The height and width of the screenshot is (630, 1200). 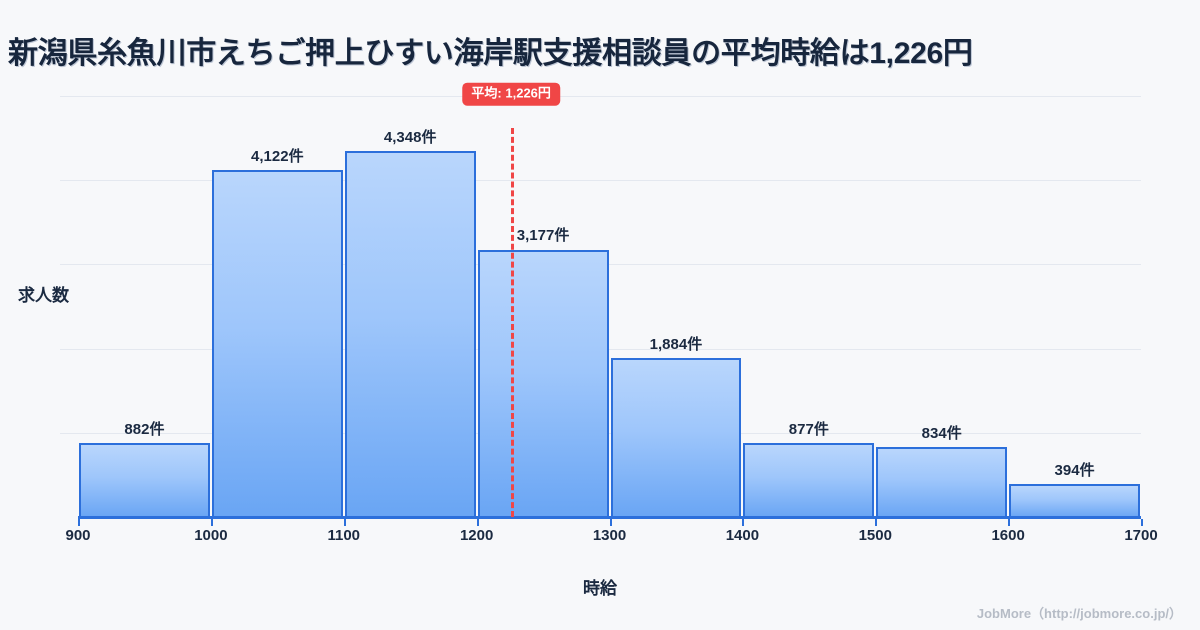 What do you see at coordinates (1079, 613) in the screenshot?
I see `watermark: JobMore（http://jobmore.co.jp/）` at bounding box center [1079, 613].